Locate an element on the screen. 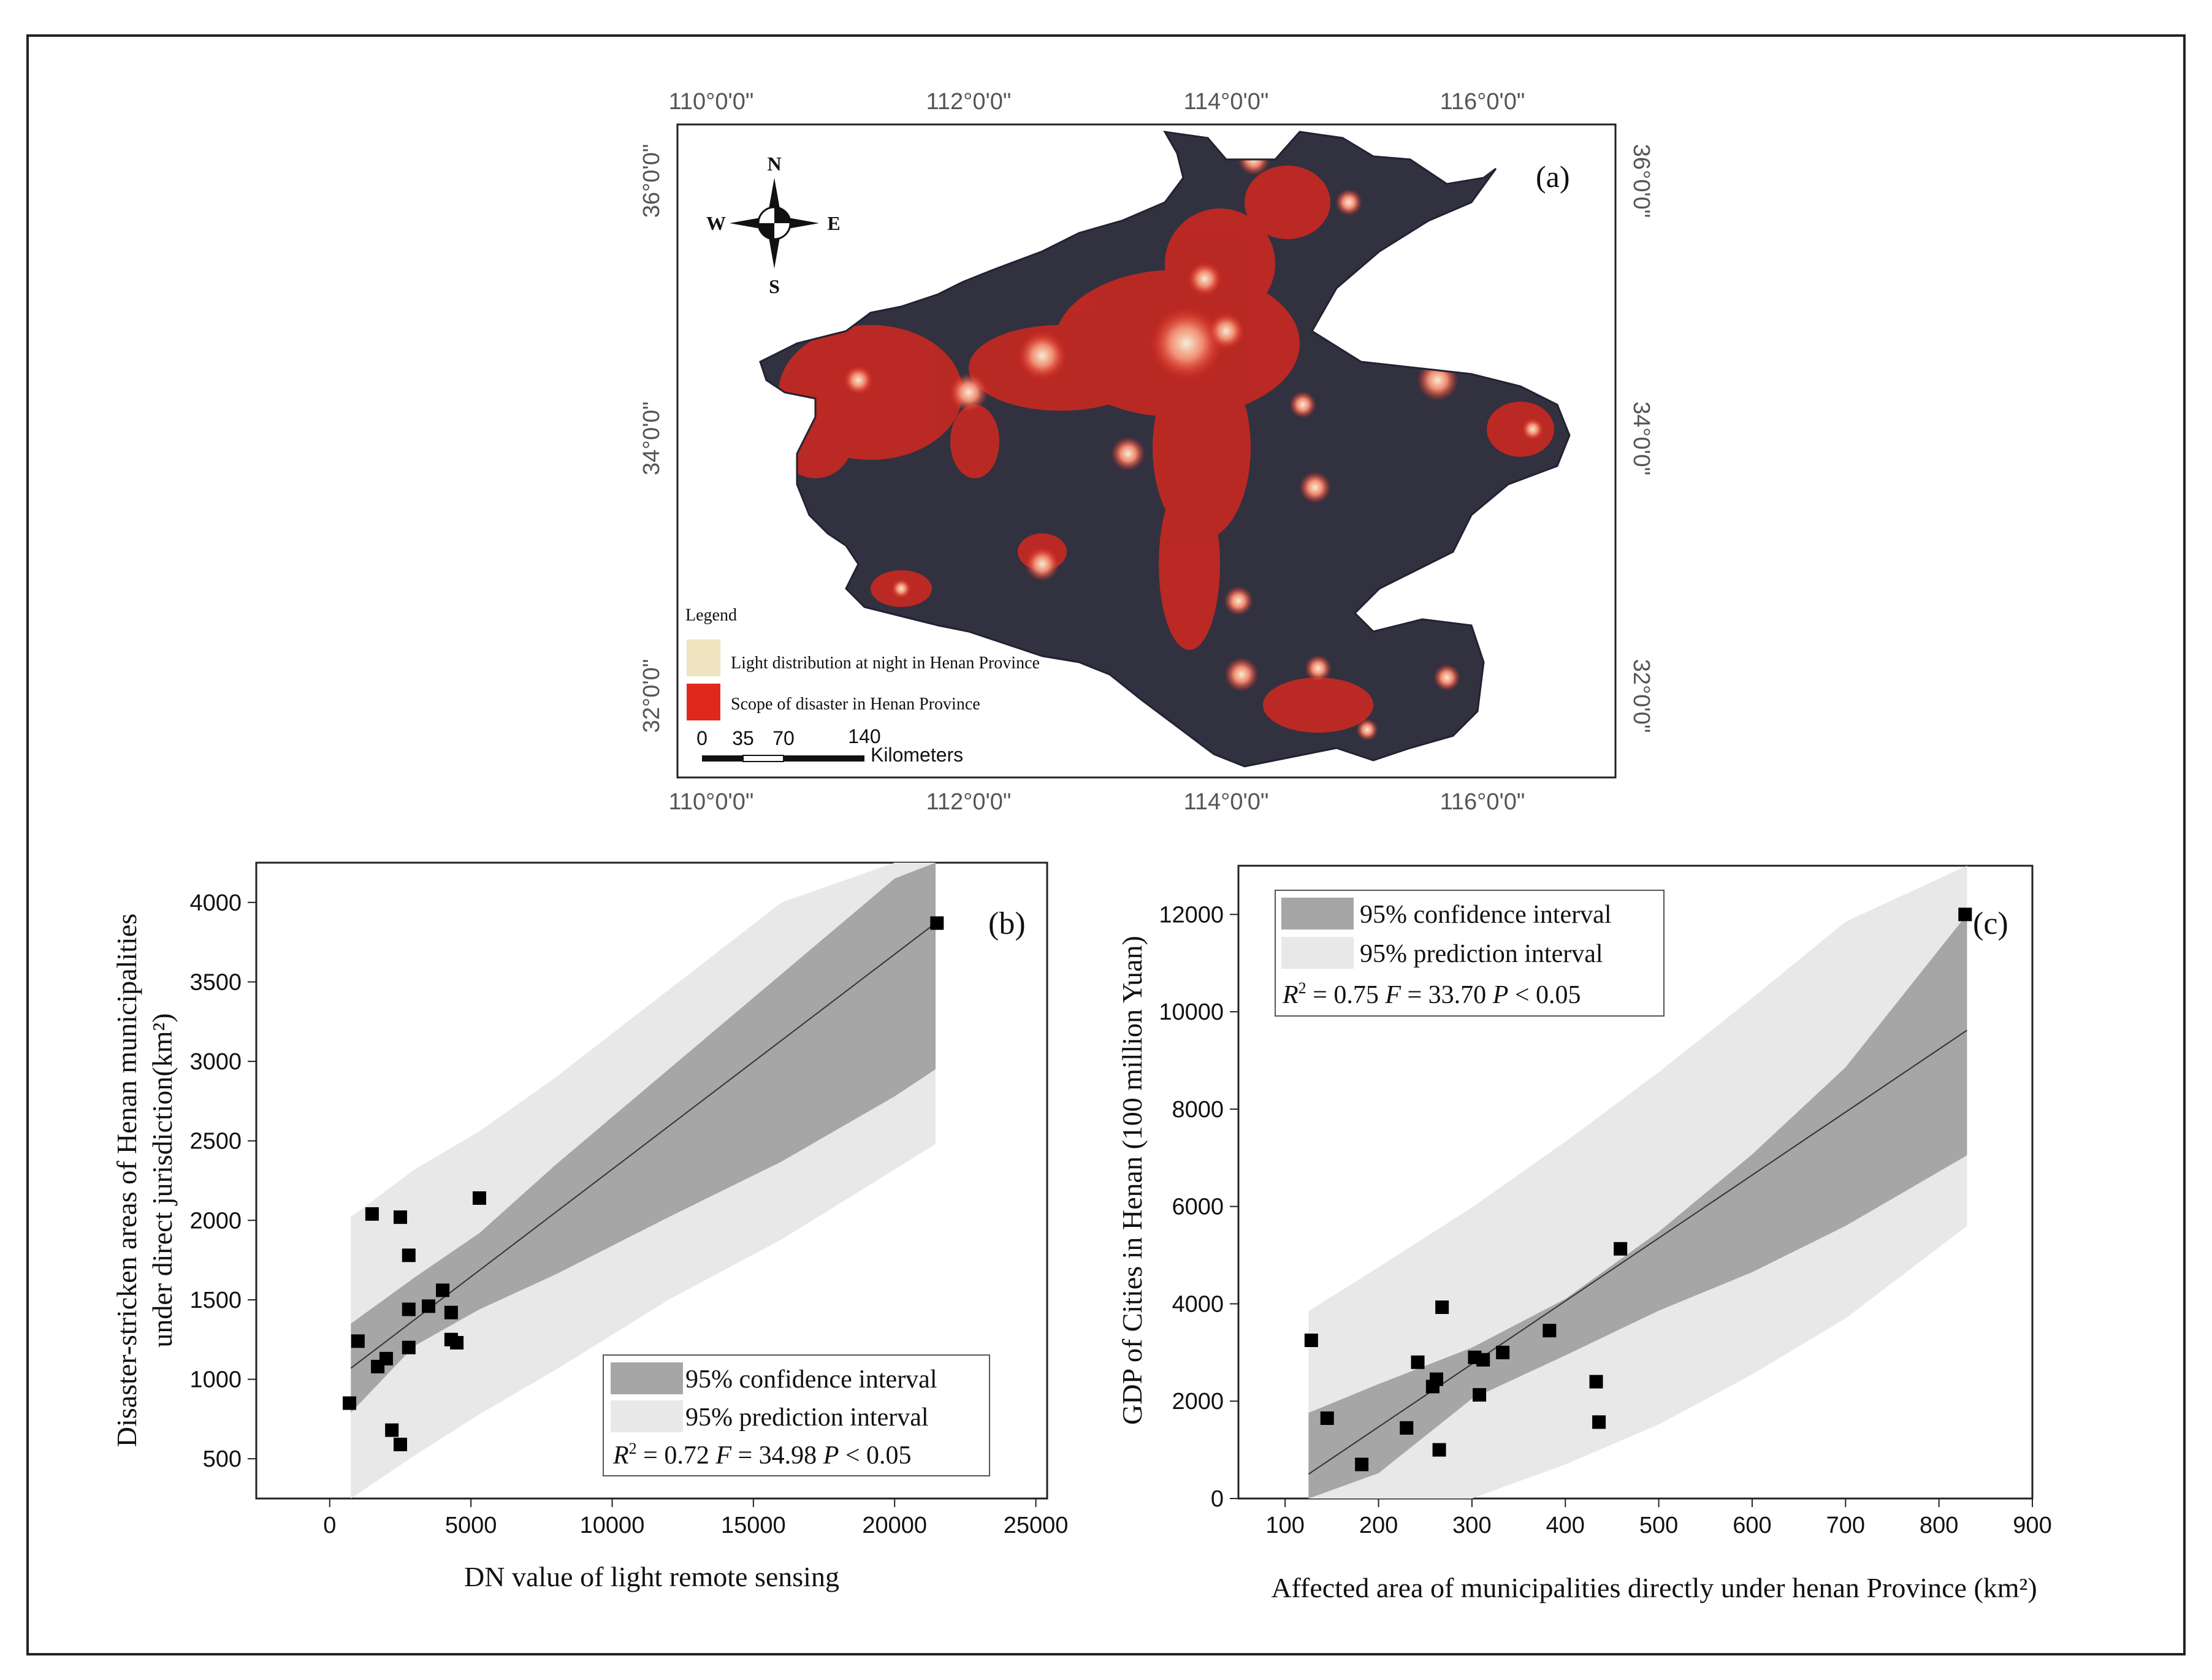 This screenshot has height=1680, width=2212. lat-label-right-32: 32°0'0" is located at coordinates (1641, 696).